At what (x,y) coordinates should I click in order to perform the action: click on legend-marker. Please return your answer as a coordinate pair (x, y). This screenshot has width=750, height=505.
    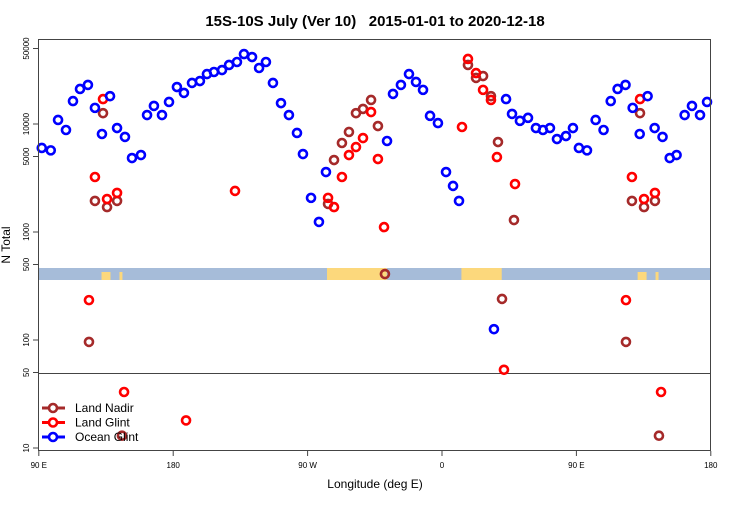
    Looking at the image, I should click on (53, 408).